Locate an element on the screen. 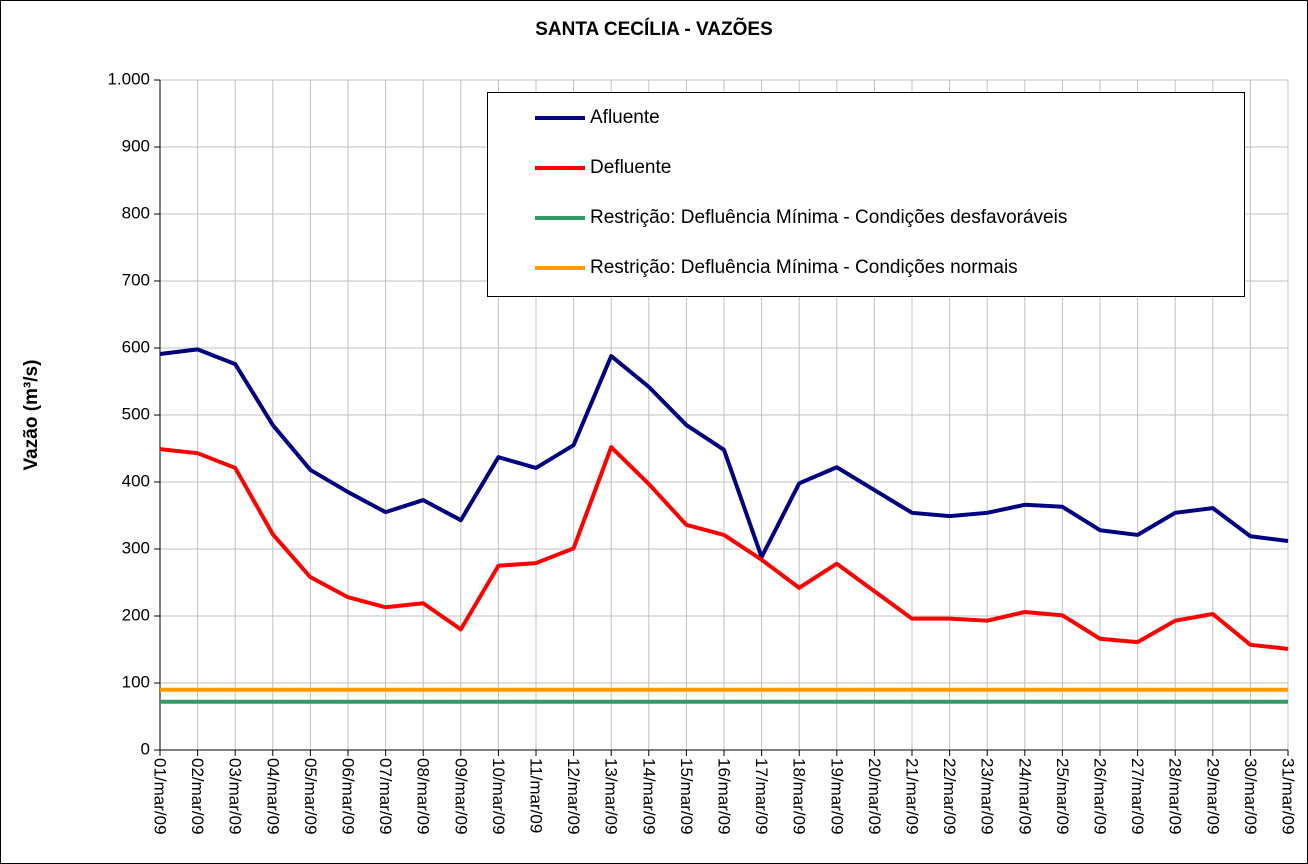 The image size is (1308, 864). x-tick-label: 18/mar/09 is located at coordinates (799, 796).